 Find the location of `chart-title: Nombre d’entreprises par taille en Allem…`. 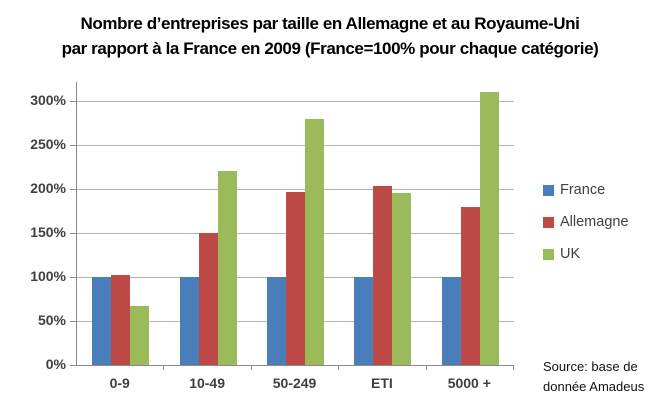

chart-title: Nombre d’entreprises par taille en Allem… is located at coordinates (330, 36).